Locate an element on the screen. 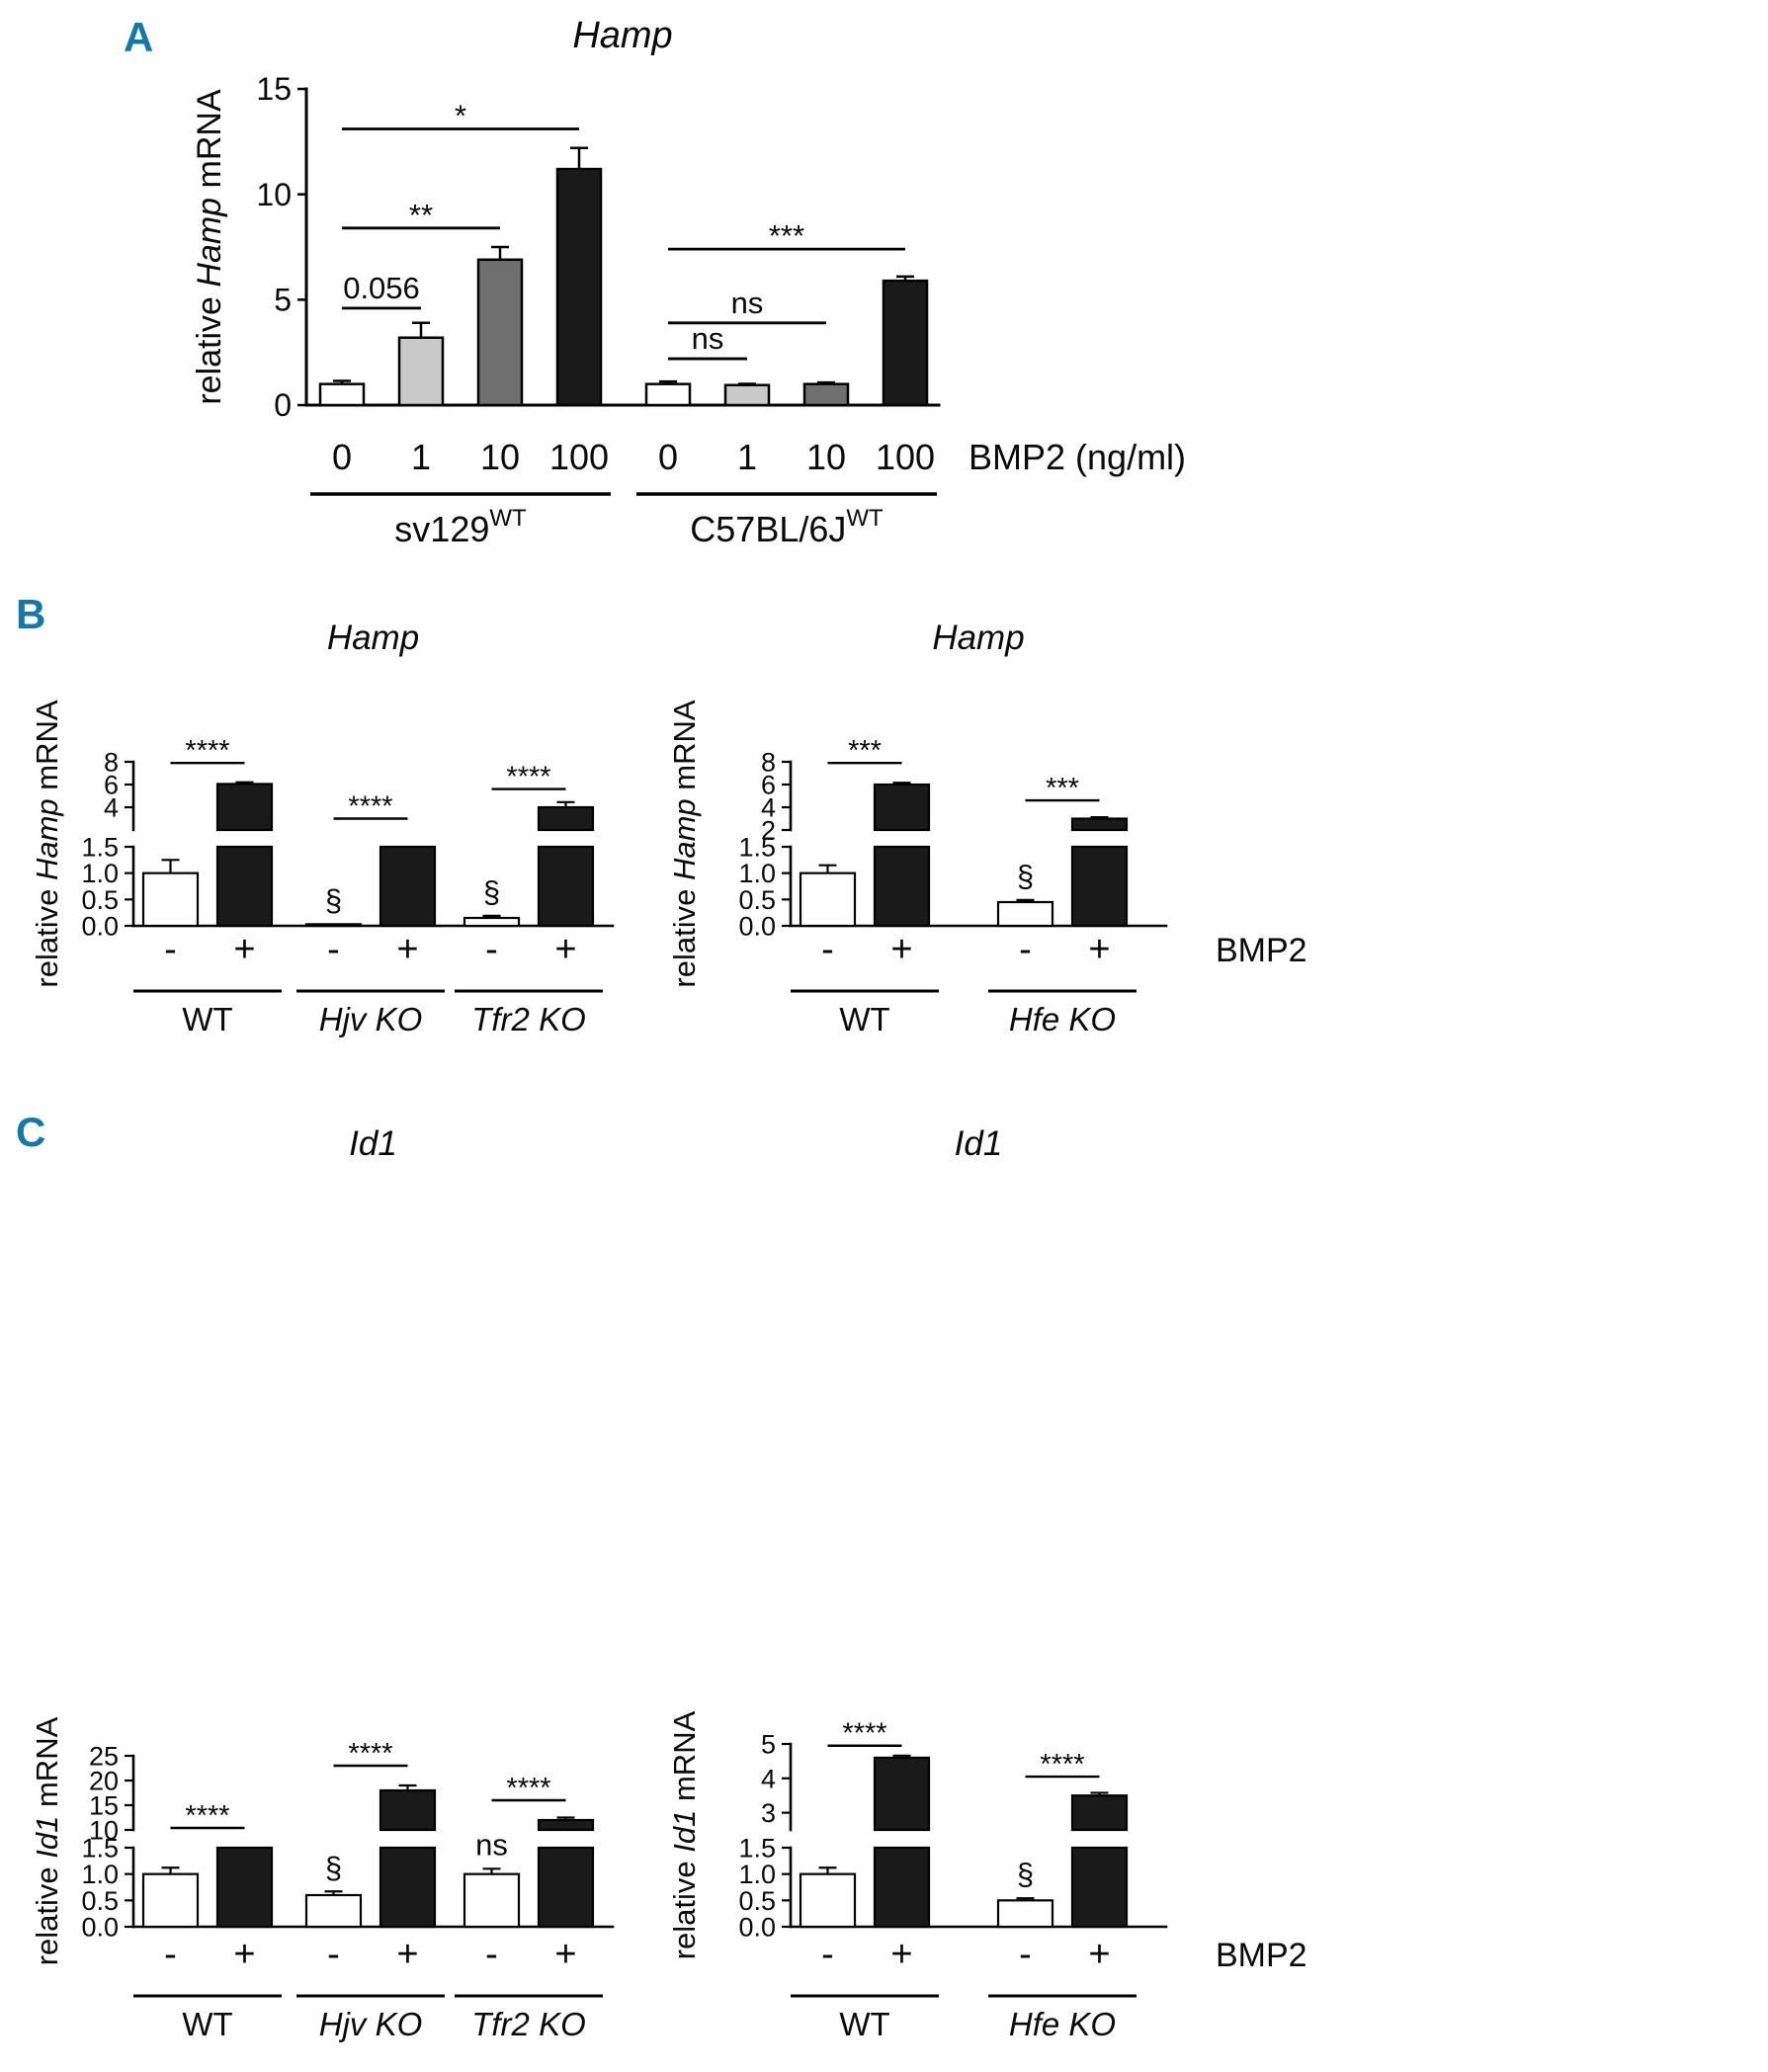 The width and height of the screenshot is (1768, 2072). group-label-text: C57BL/6J is located at coordinates (768, 529).